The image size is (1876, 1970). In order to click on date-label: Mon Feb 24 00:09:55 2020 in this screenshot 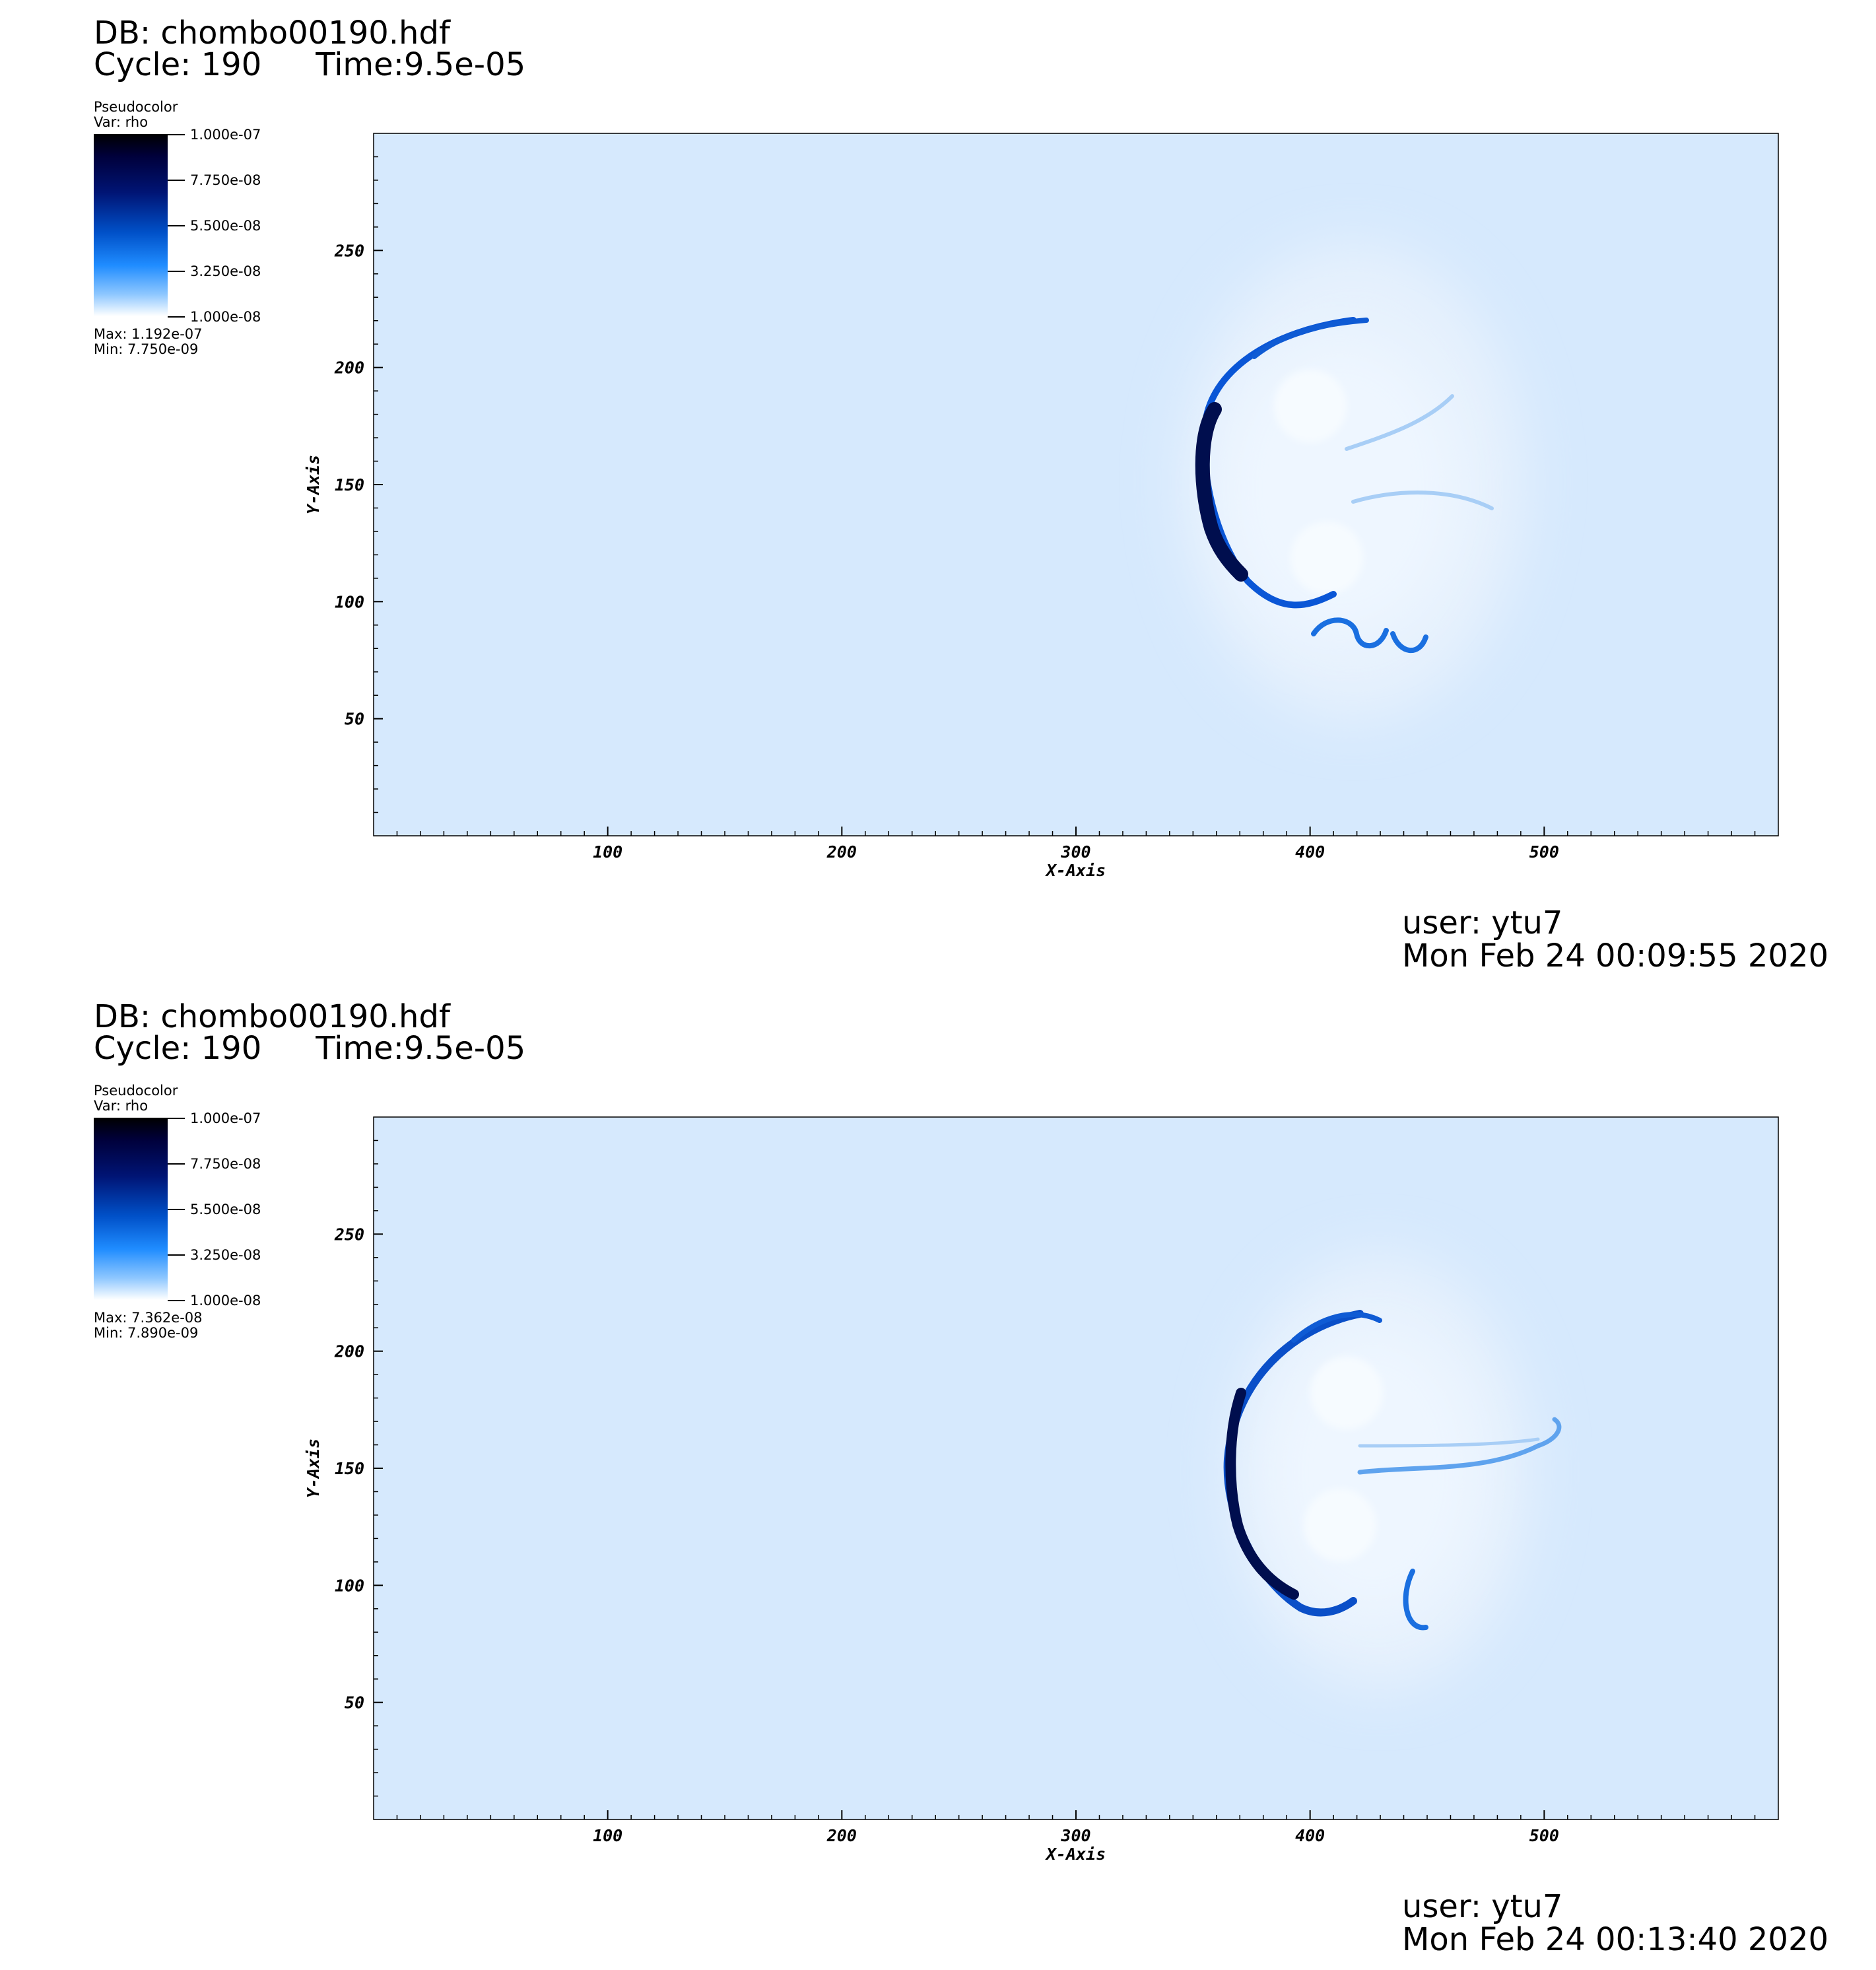, I will do `click(1615, 956)`.